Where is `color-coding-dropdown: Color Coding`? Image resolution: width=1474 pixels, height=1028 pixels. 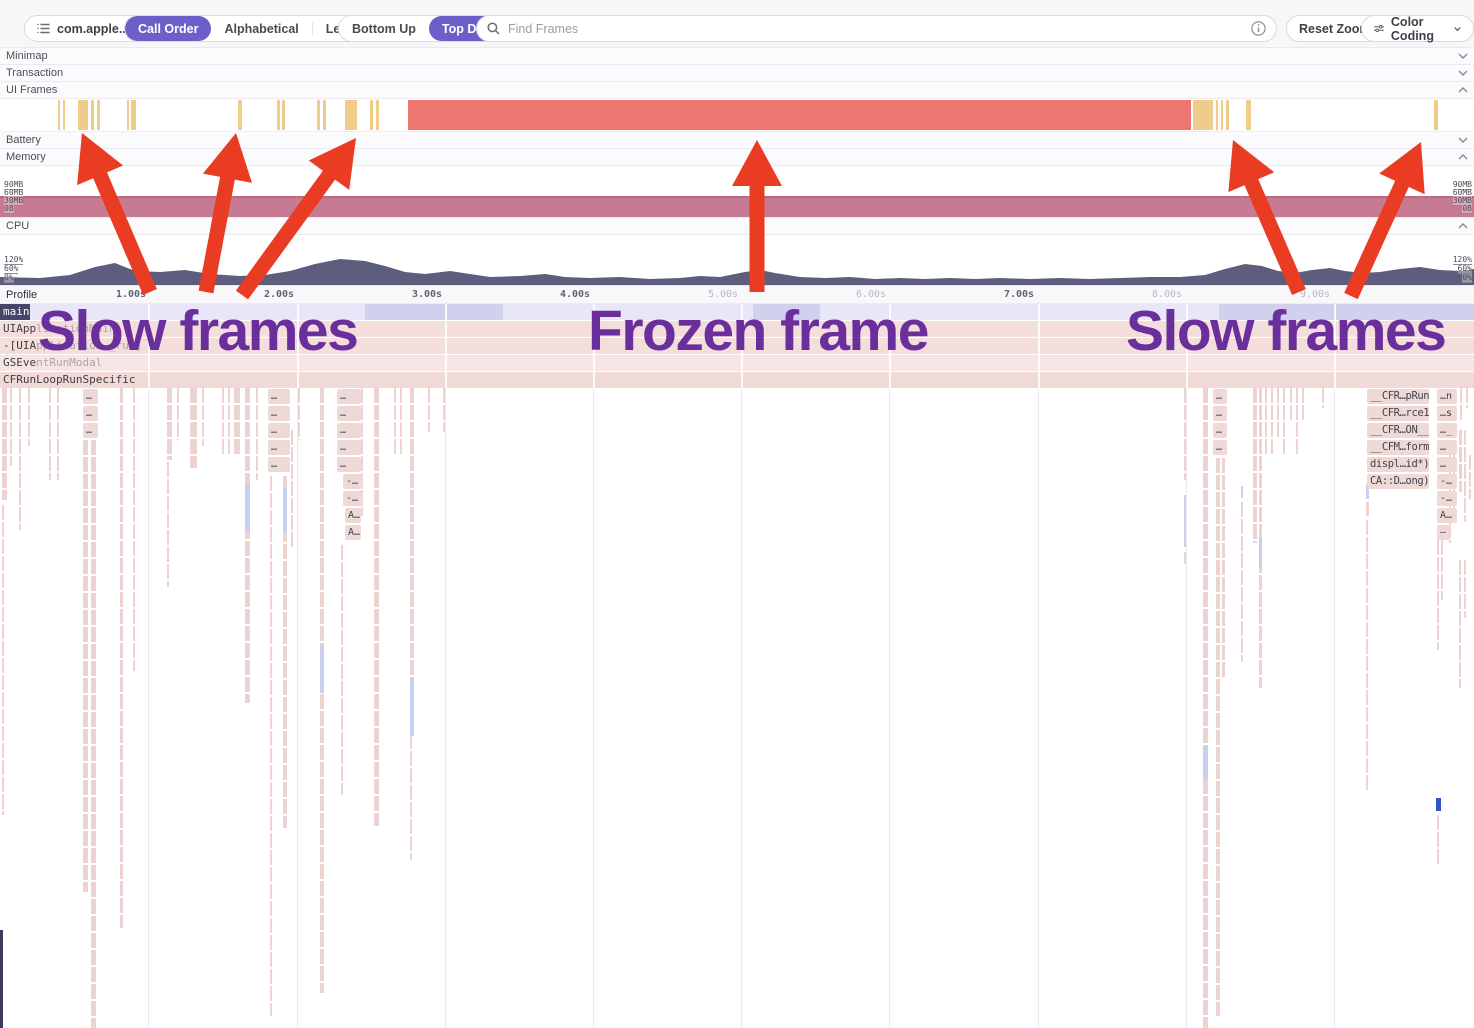
color-coding-dropdown: Color Coding is located at coordinates (1417, 29).